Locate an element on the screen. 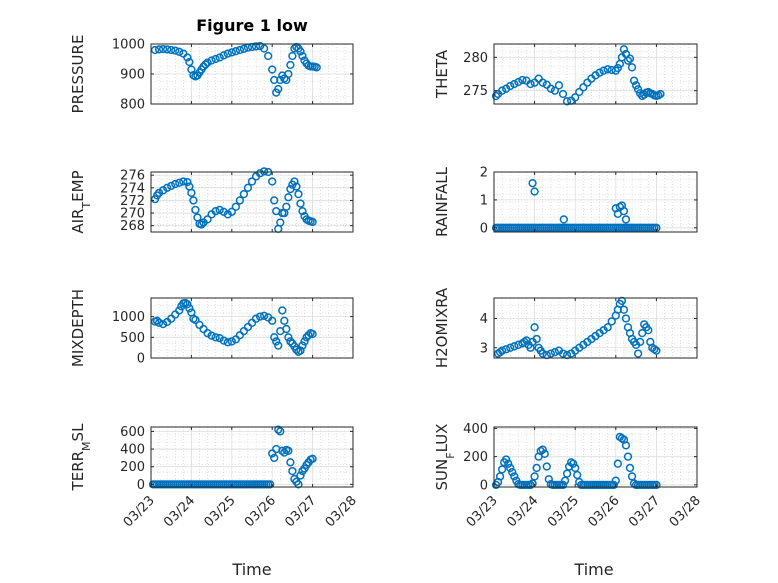 This screenshot has height=583, width=778. y-axis-label-part: T is located at coordinates (86, 206).